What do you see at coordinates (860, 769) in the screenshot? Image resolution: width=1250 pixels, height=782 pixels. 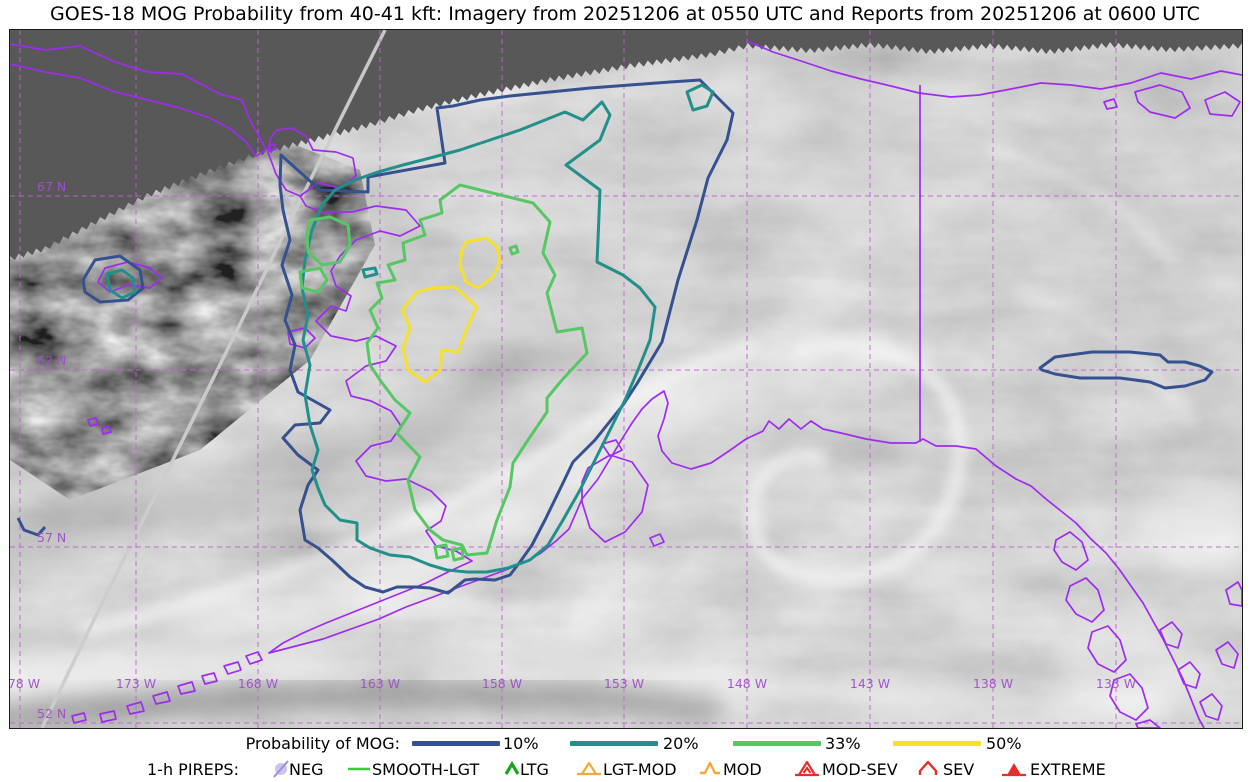 I see `pirep-MOD-SEV-label: MOD-SEV` at bounding box center [860, 769].